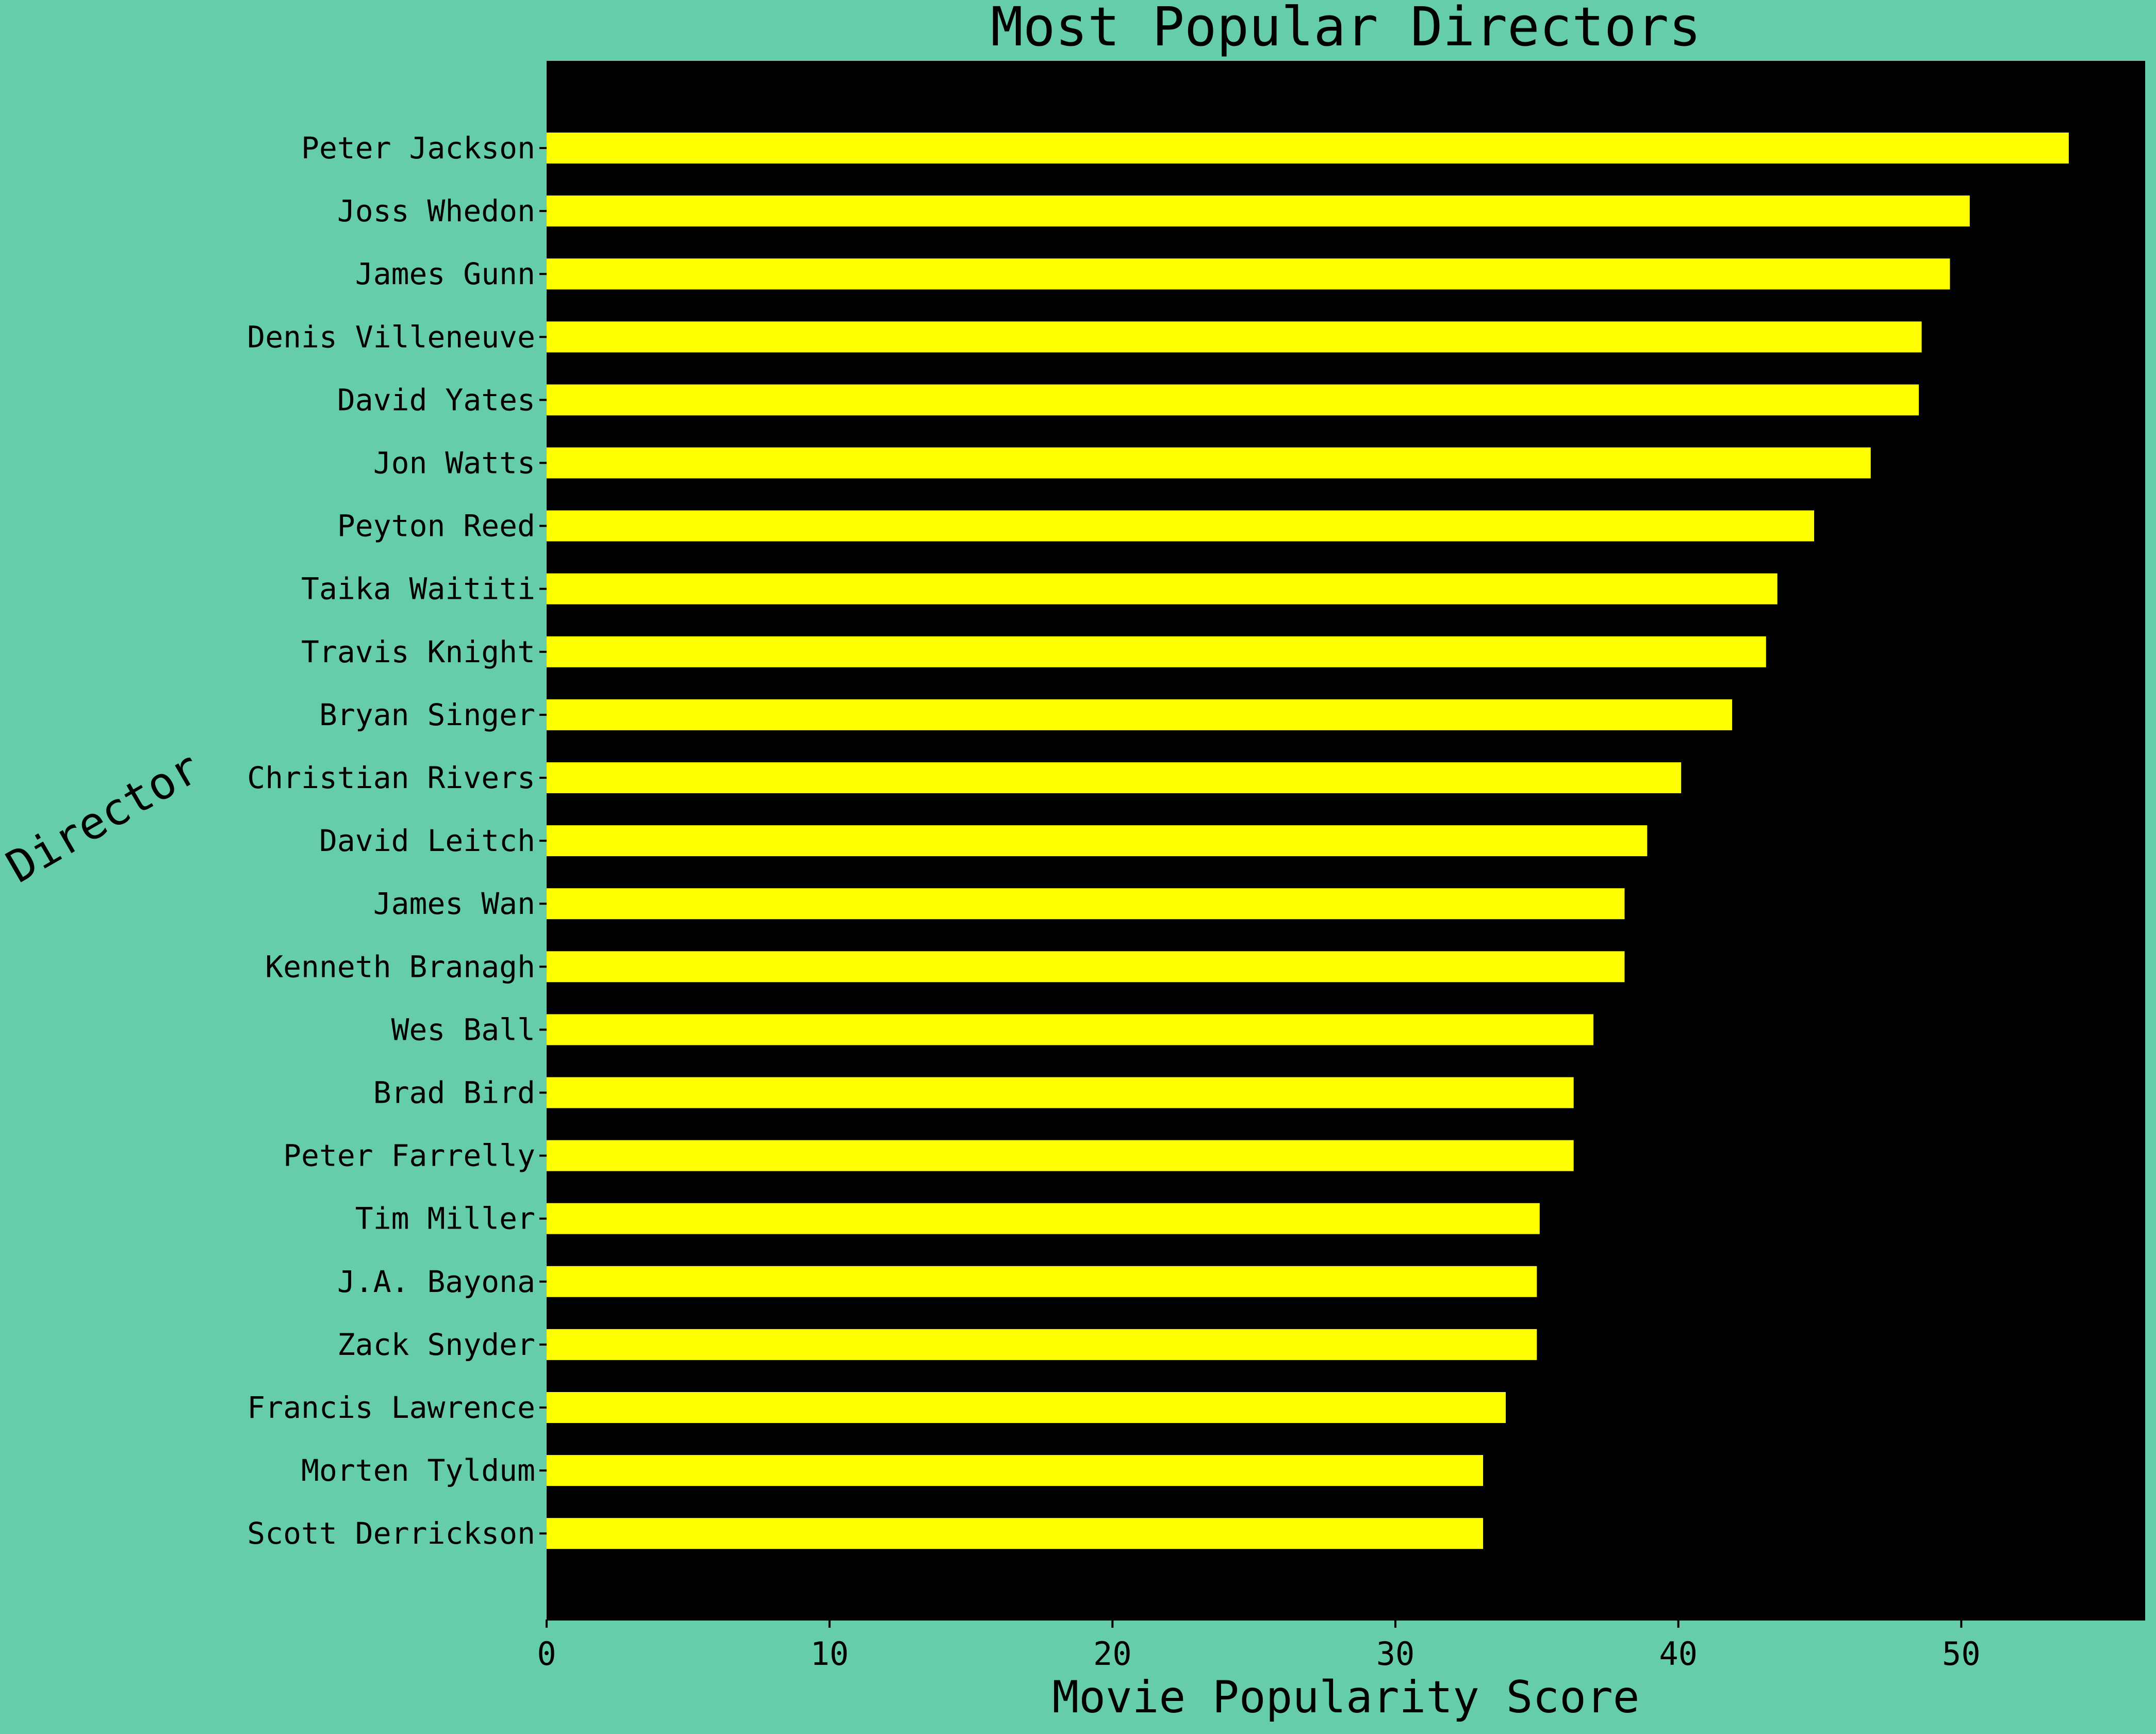 The width and height of the screenshot is (2156, 1734). Describe the element at coordinates (1345, 1698) in the screenshot. I see `x-axis-label: Movie Popularity Score` at that location.